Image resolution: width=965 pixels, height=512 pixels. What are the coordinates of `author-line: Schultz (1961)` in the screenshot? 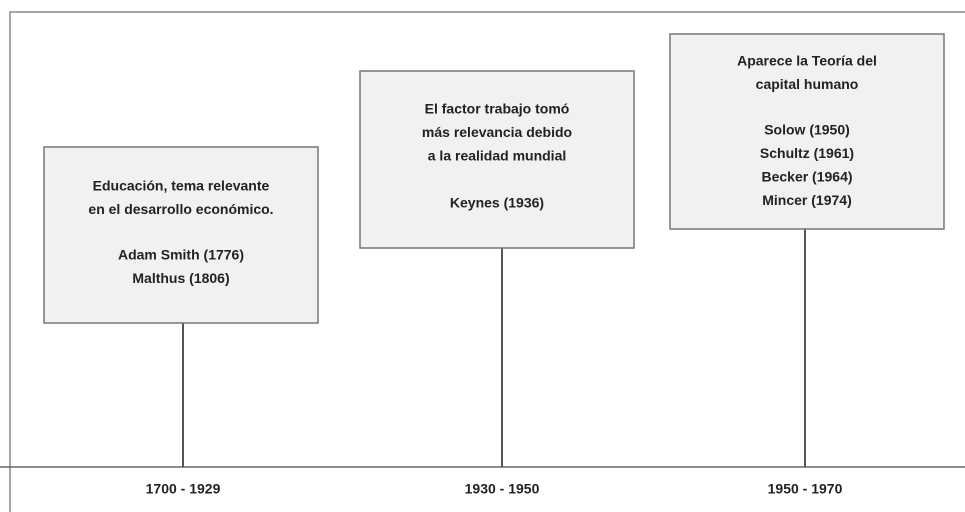 It's located at (807, 153).